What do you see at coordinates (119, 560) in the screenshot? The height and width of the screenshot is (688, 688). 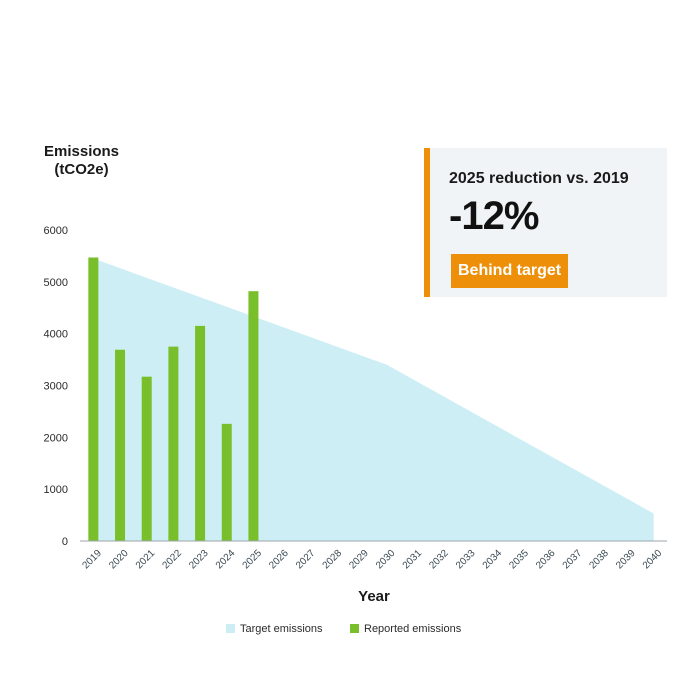 I see `x-tick-label: 2020` at bounding box center [119, 560].